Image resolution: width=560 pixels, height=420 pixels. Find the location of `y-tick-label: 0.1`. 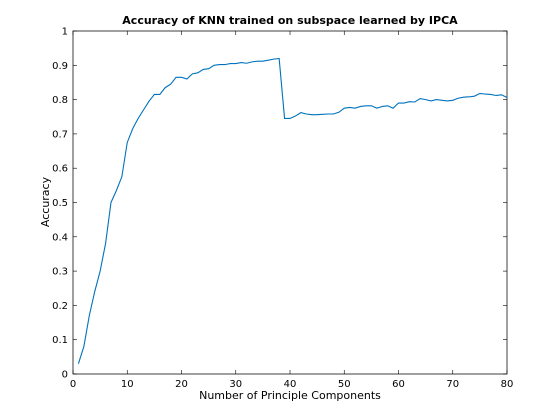

y-tick-label: 0.1 is located at coordinates (60, 340).